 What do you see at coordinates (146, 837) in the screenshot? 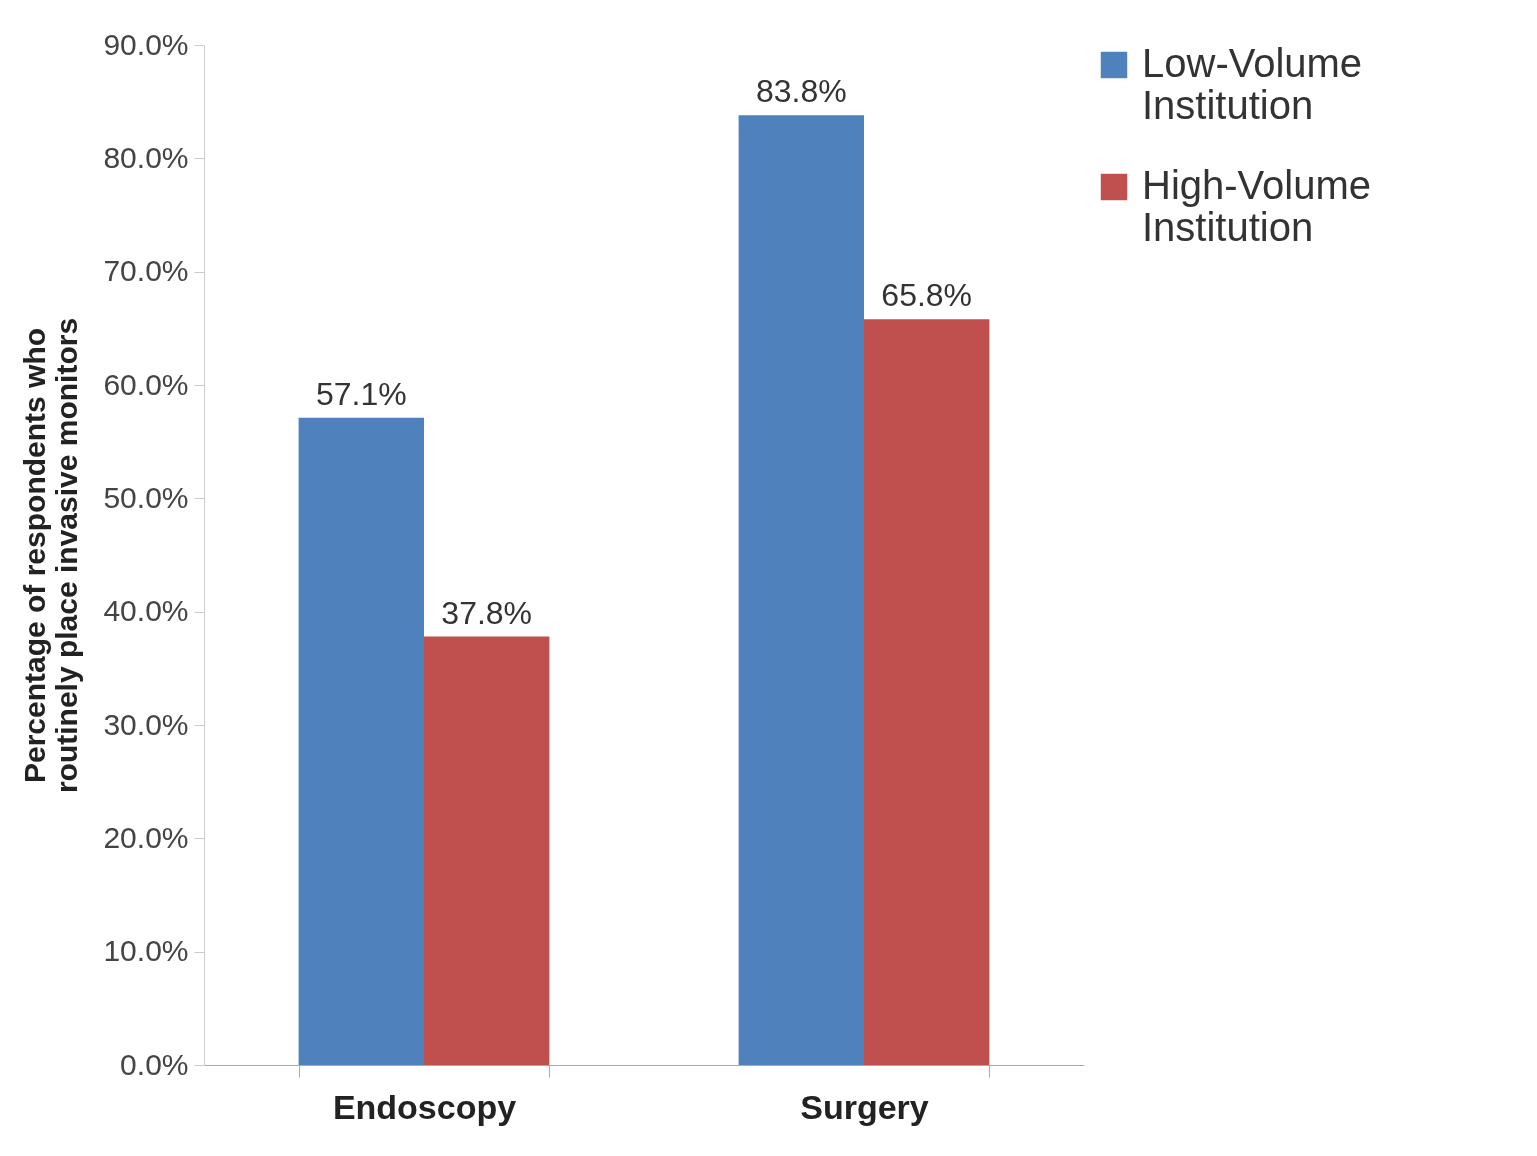
I see `y-tick-label: 20.0%` at bounding box center [146, 837].